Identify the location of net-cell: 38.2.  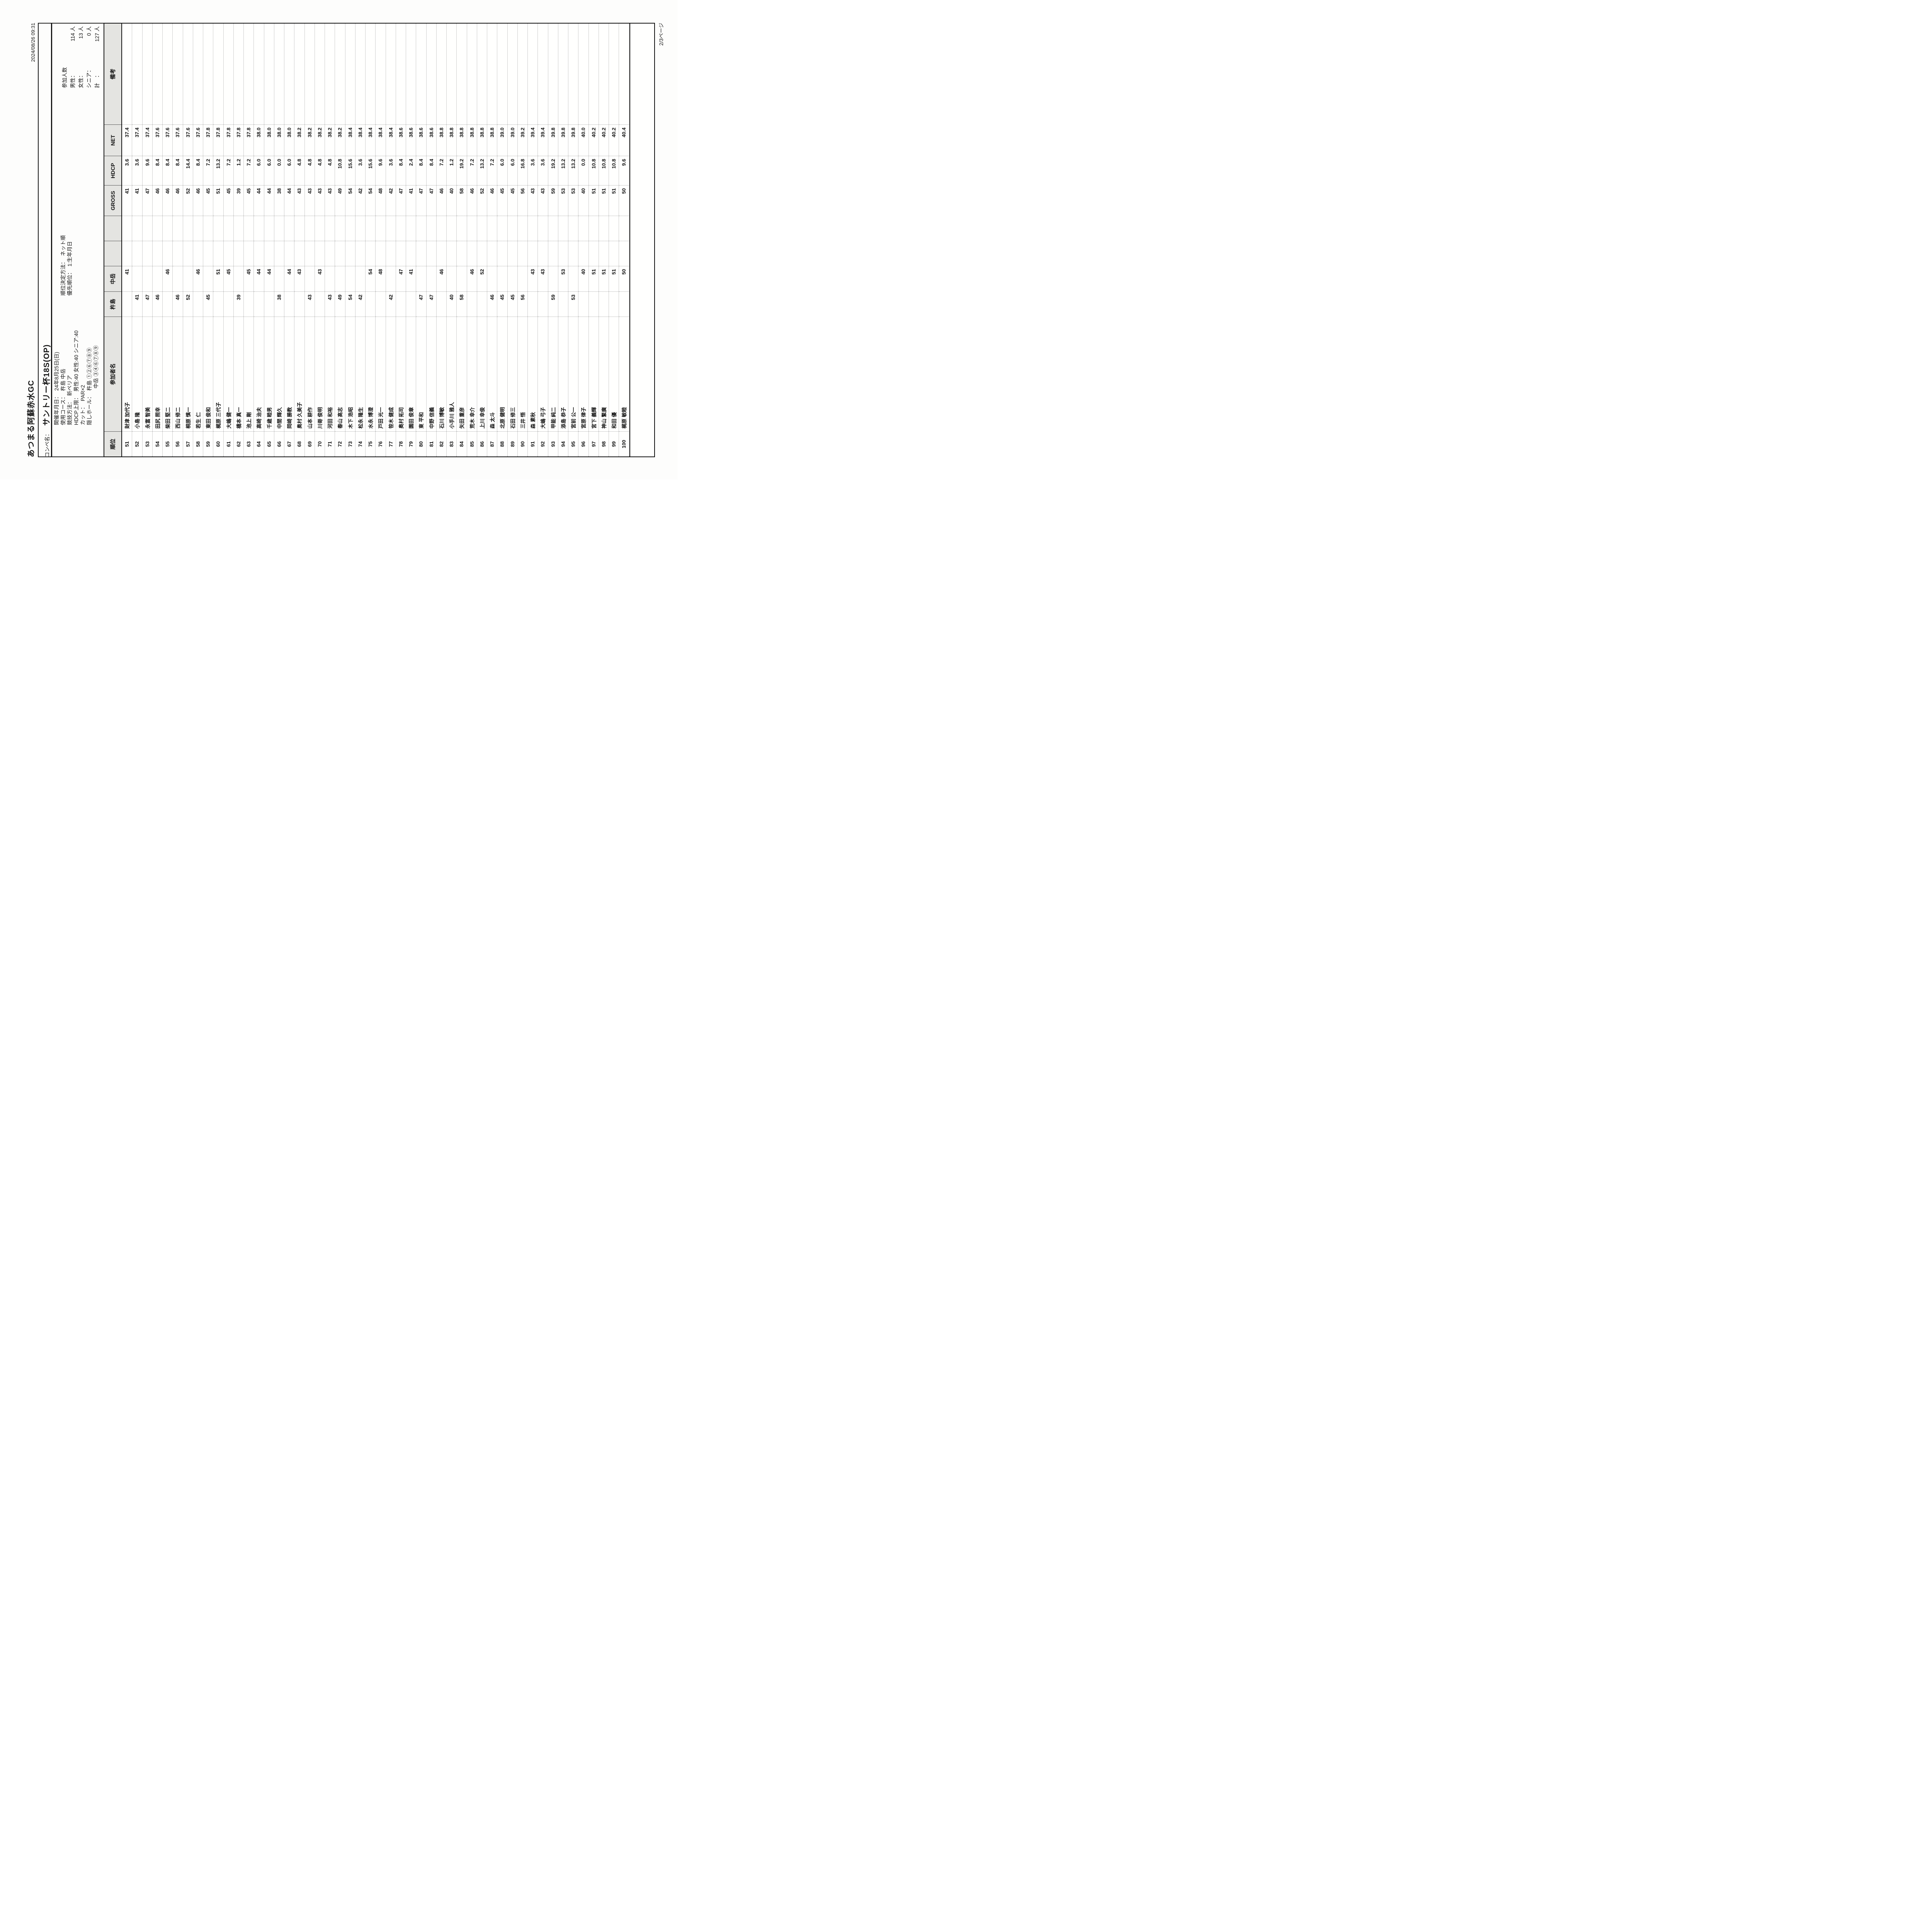
(340, 140).